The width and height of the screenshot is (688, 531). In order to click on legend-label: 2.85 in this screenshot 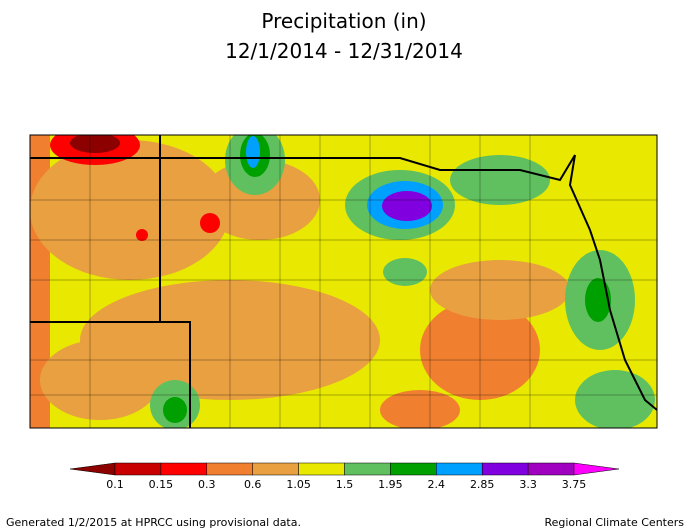, I will do `click(482, 484)`.